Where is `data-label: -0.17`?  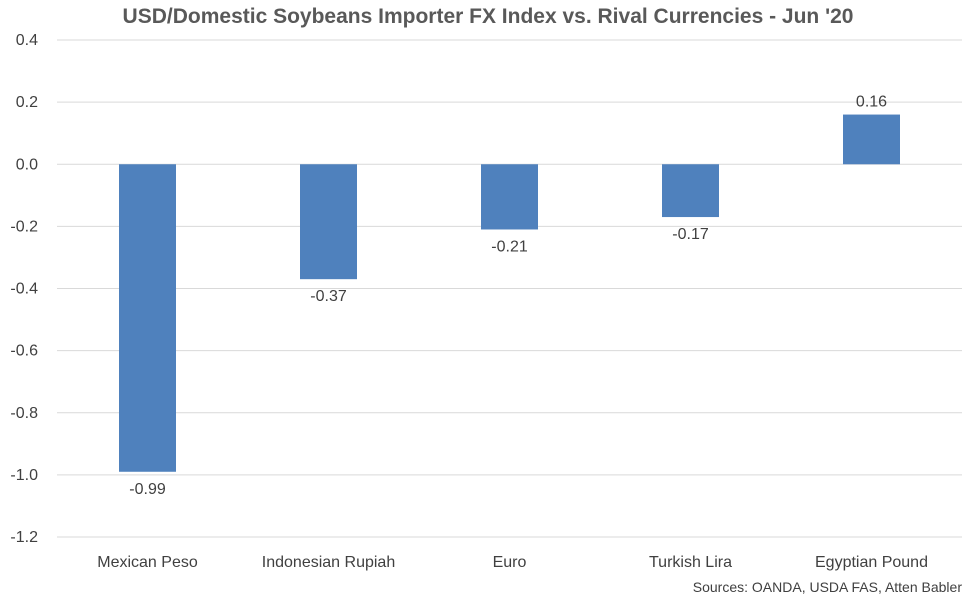 data-label: -0.17 is located at coordinates (690, 234).